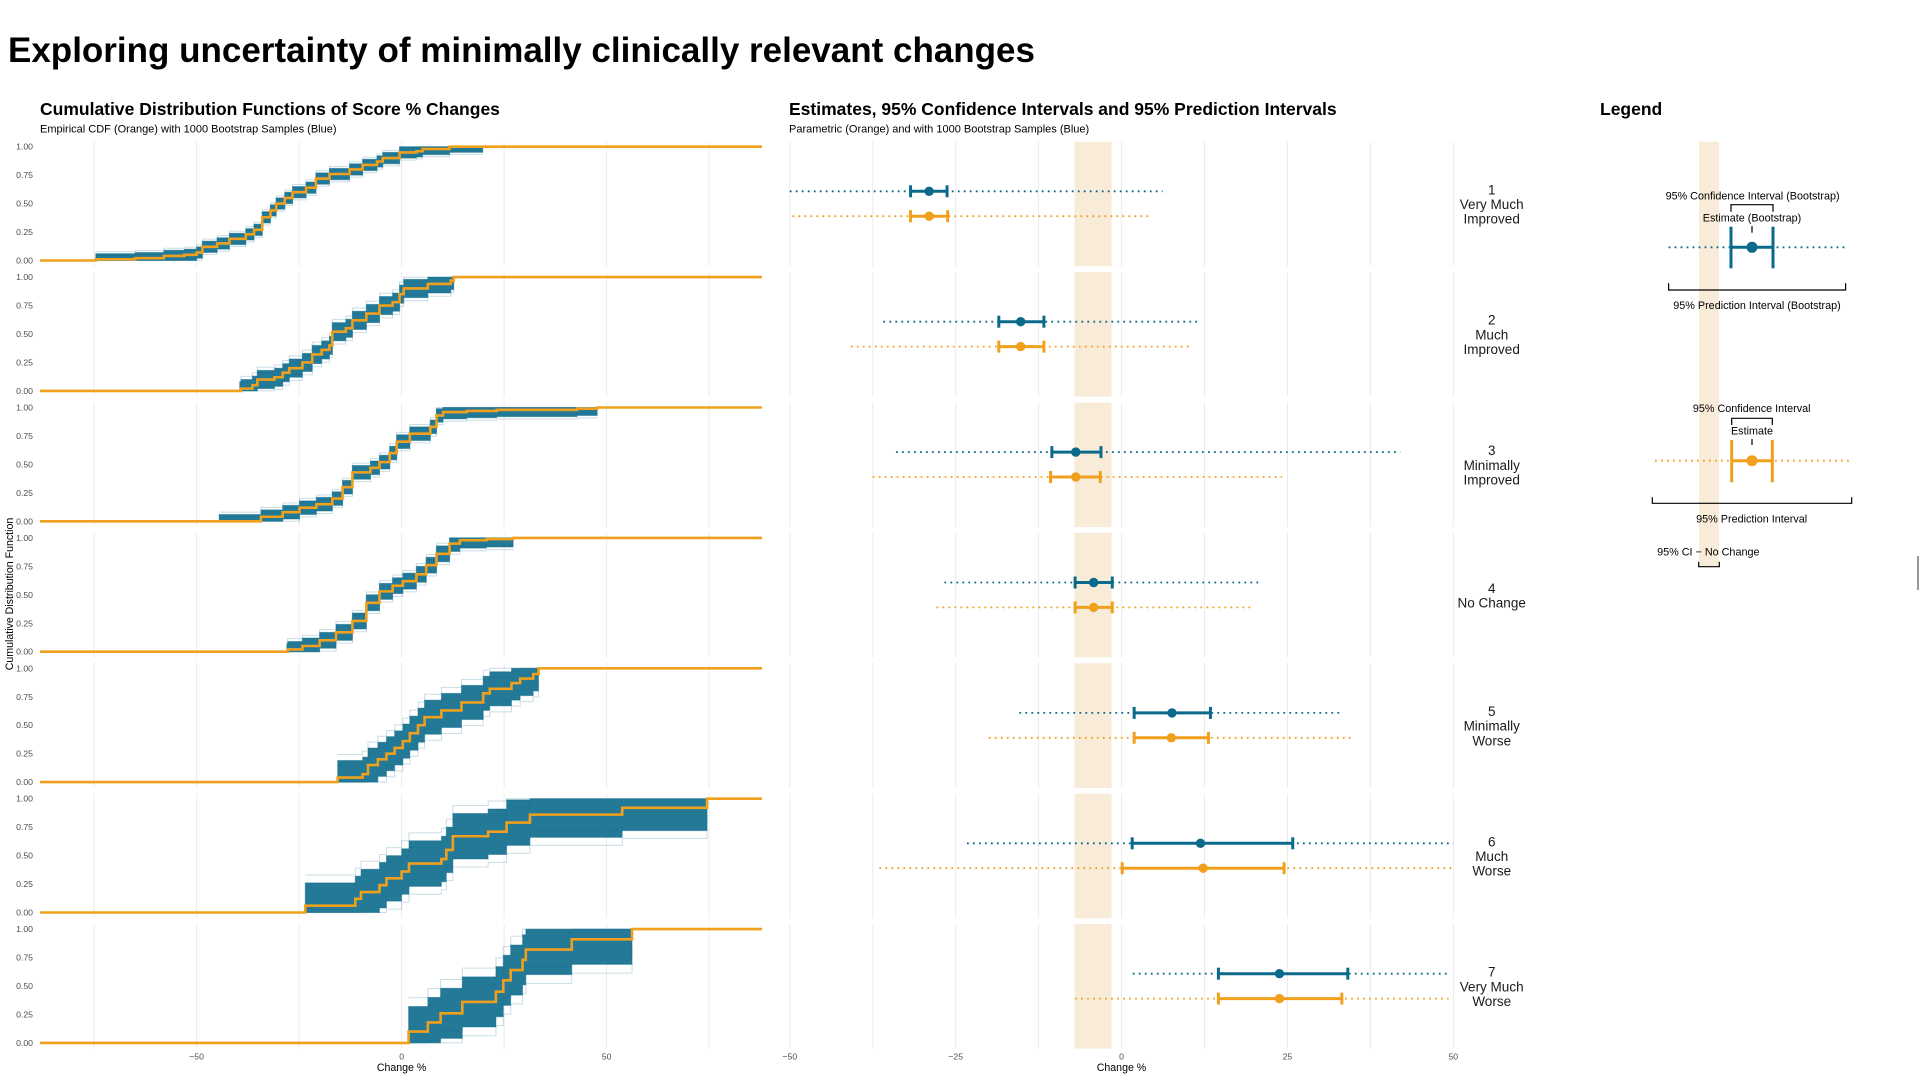  What do you see at coordinates (1492, 841) in the screenshot?
I see `group-label-line: 6` at bounding box center [1492, 841].